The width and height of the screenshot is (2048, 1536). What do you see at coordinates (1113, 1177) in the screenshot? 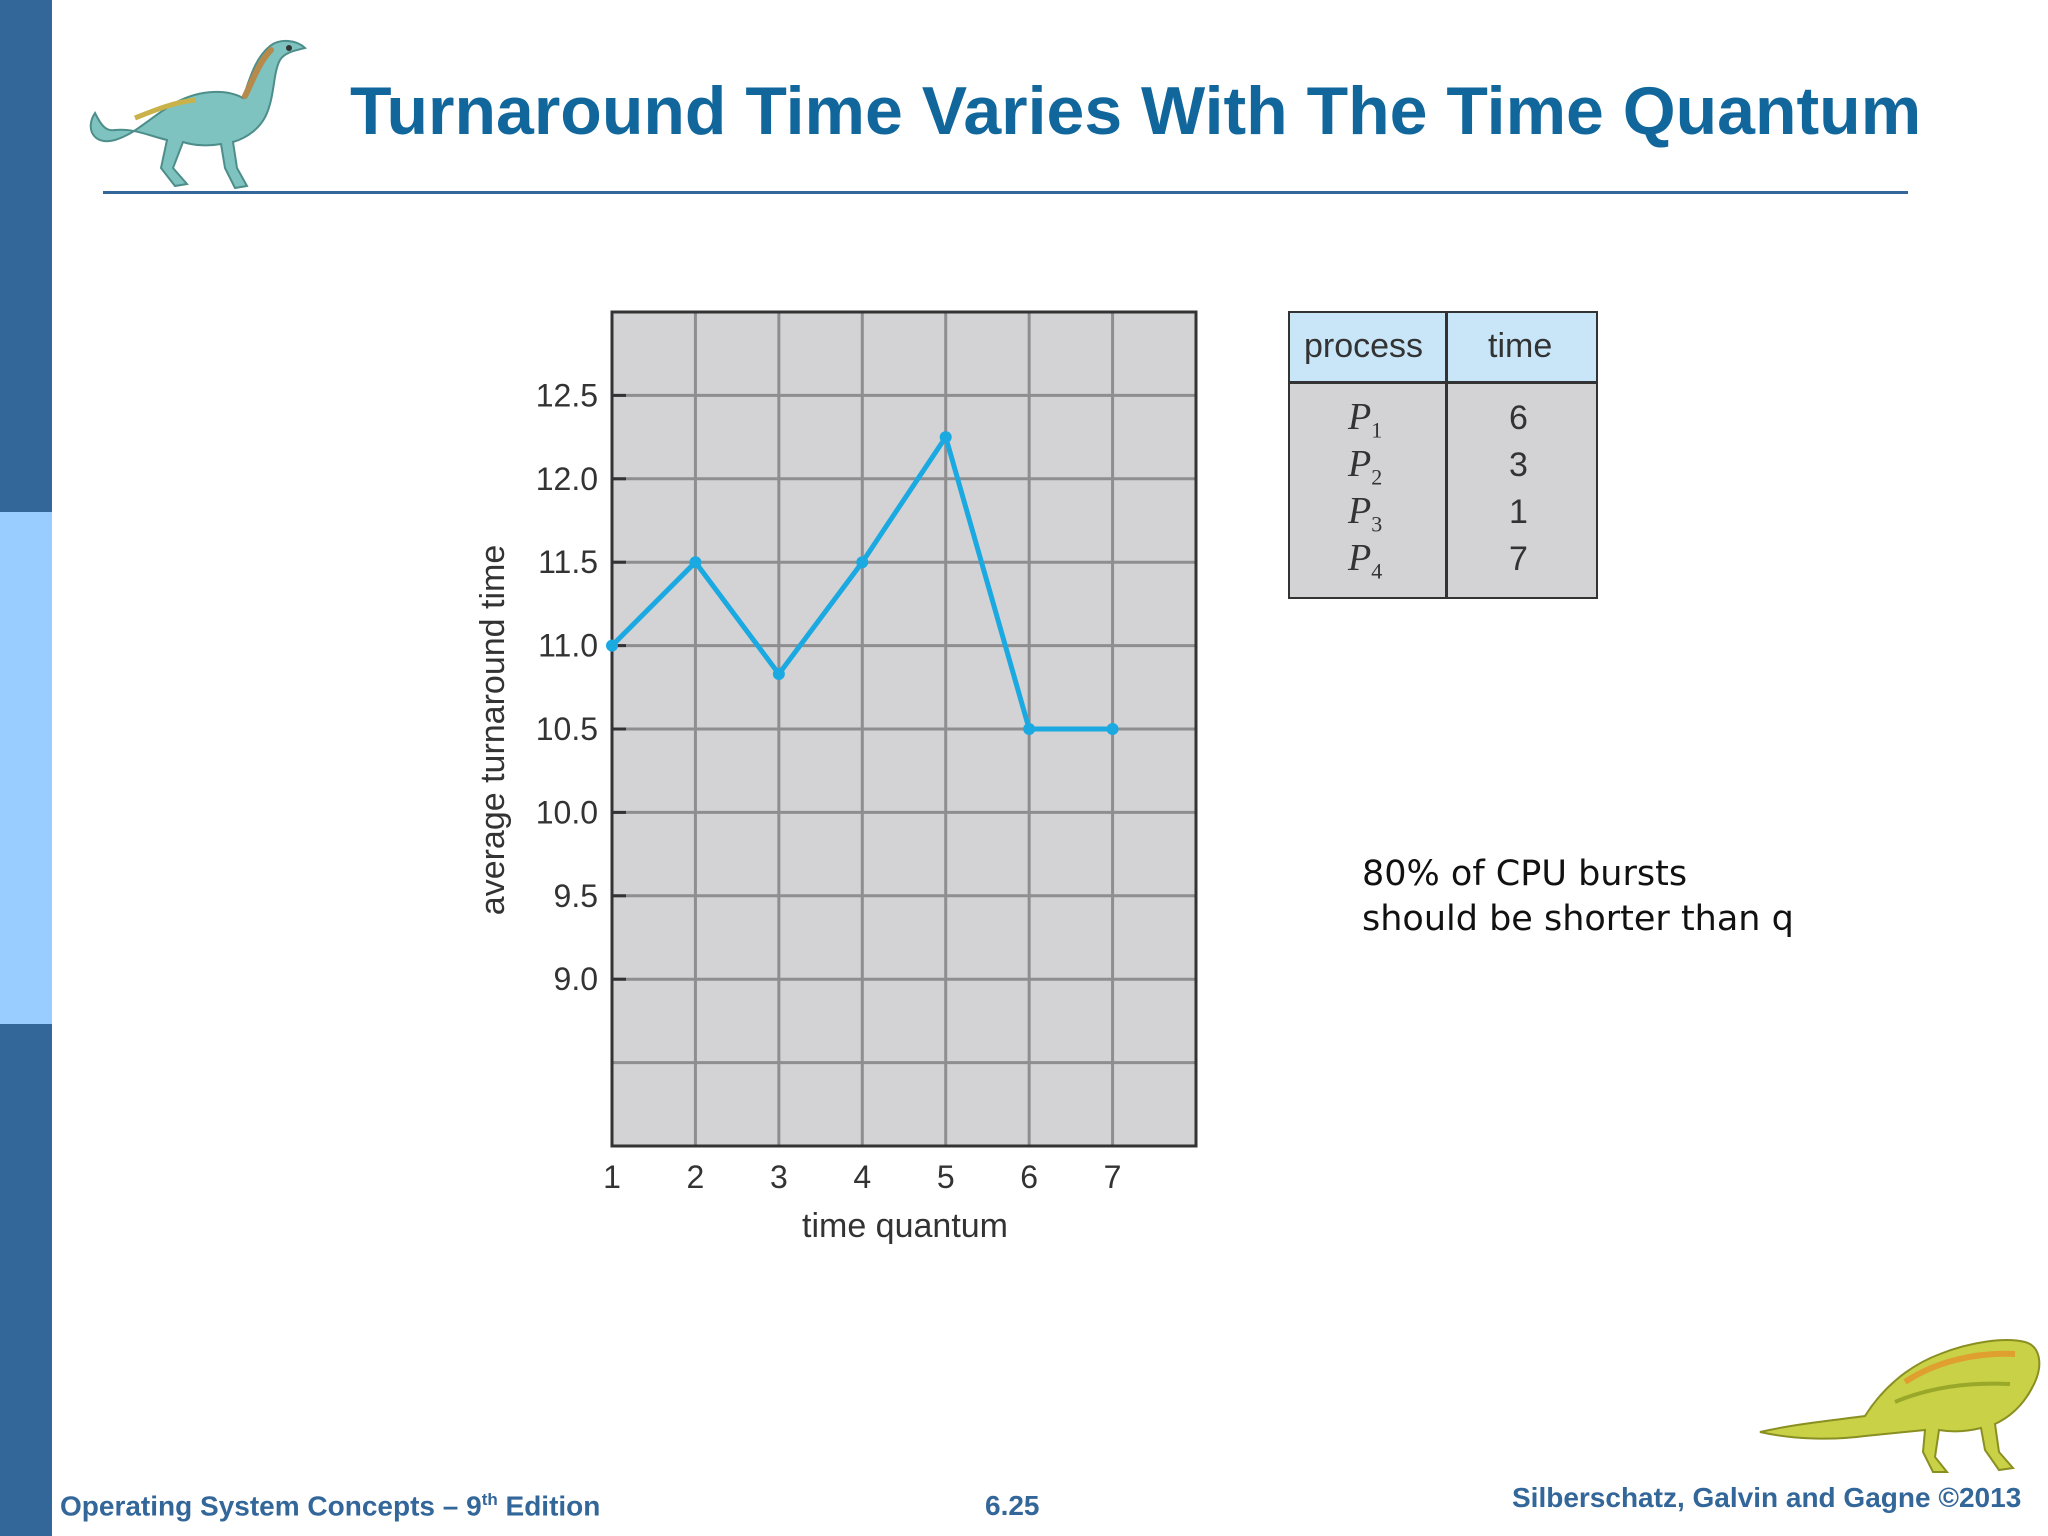
I see `x-tick-label: 7` at bounding box center [1113, 1177].